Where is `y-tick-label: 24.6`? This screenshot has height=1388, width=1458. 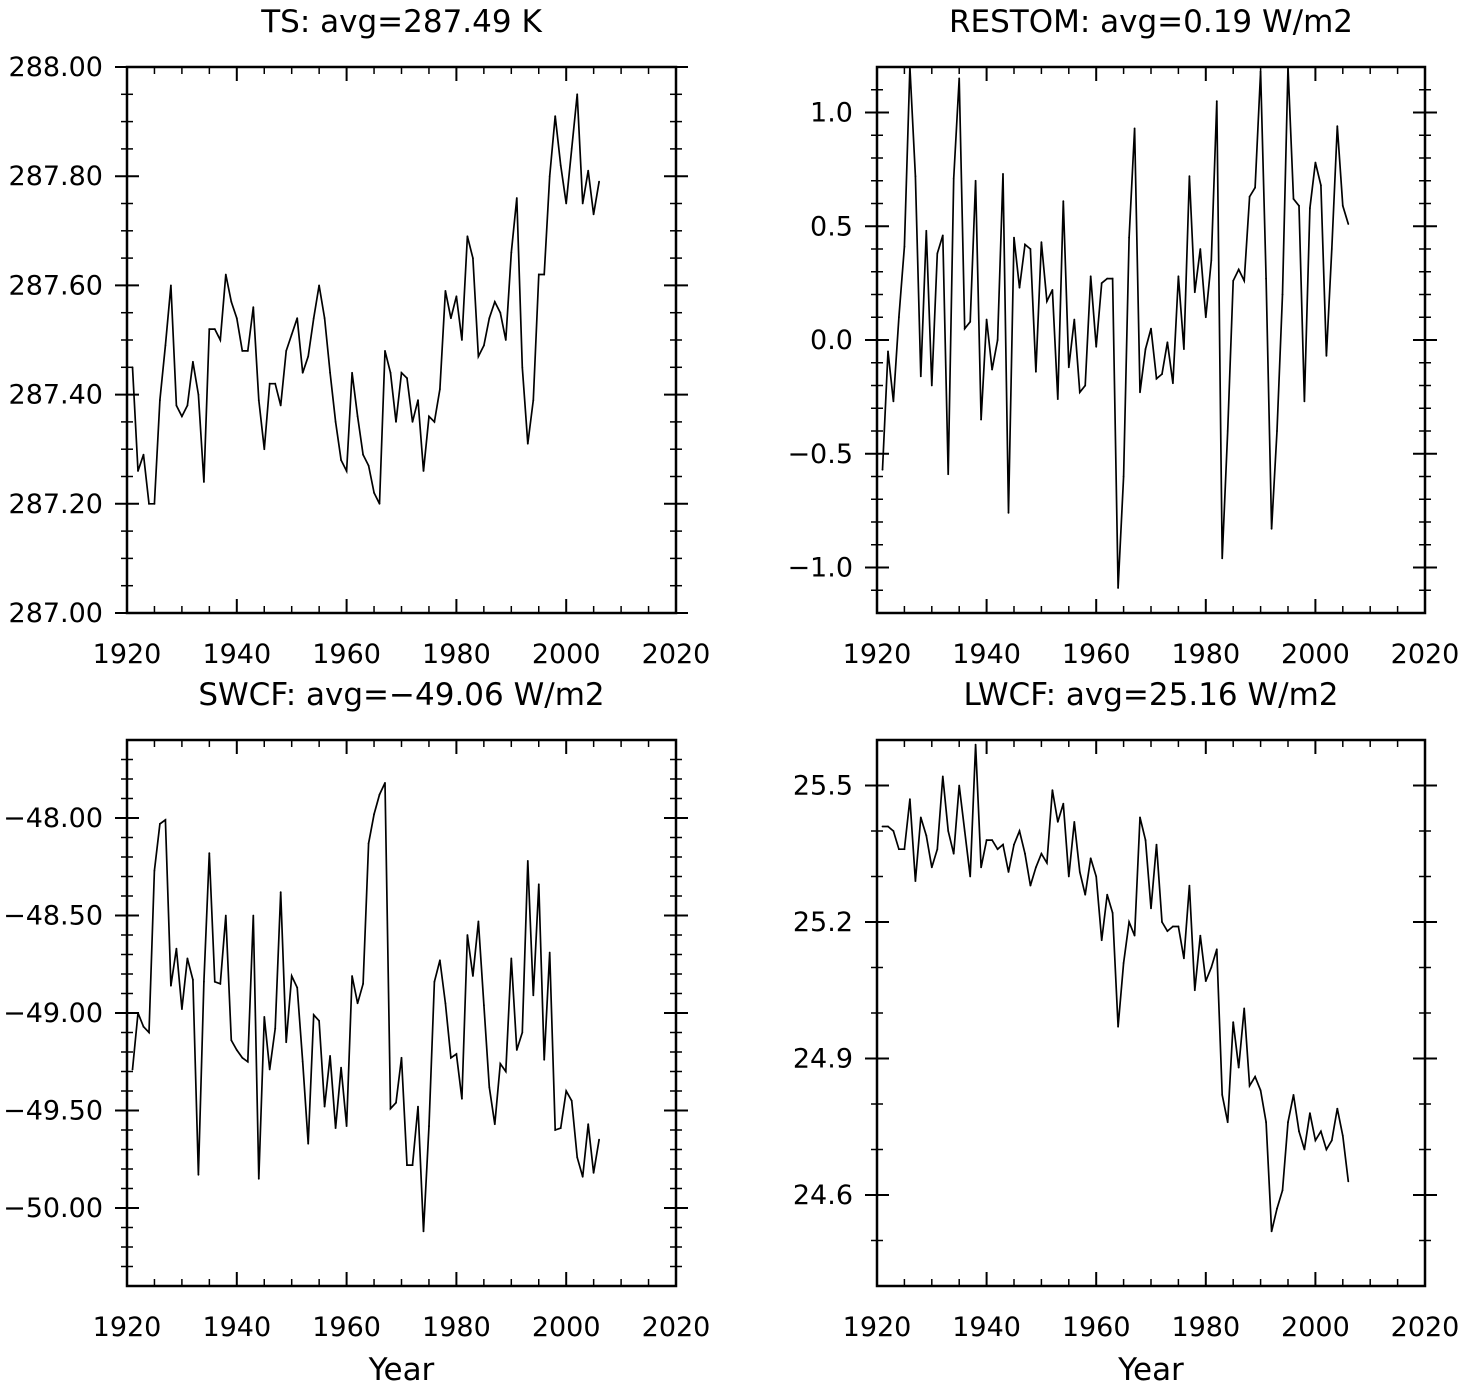 y-tick-label: 24.6 is located at coordinates (823, 1195).